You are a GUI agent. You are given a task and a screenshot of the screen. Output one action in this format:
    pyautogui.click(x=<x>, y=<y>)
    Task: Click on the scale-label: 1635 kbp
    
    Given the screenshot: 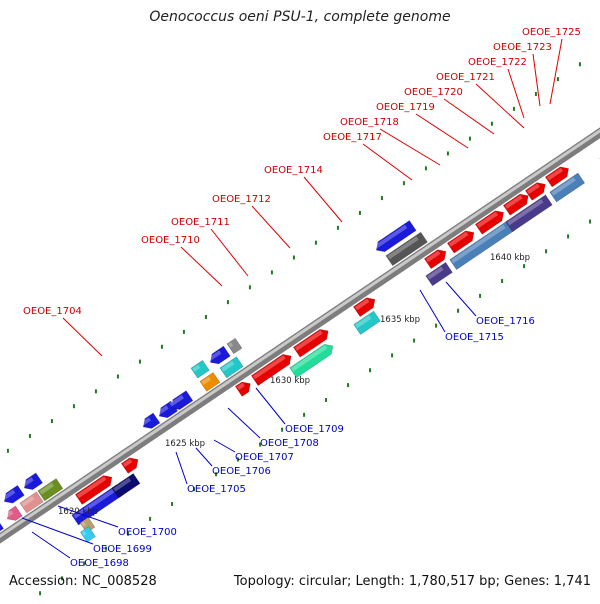 What is the action you would take?
    pyautogui.click(x=400, y=320)
    